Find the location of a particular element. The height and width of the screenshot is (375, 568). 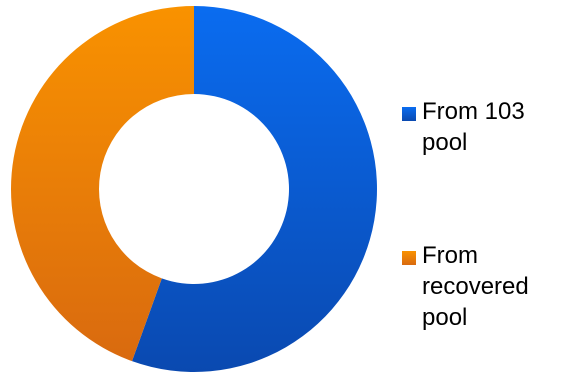

legend-swatch-from-103-pool is located at coordinates (409, 114).